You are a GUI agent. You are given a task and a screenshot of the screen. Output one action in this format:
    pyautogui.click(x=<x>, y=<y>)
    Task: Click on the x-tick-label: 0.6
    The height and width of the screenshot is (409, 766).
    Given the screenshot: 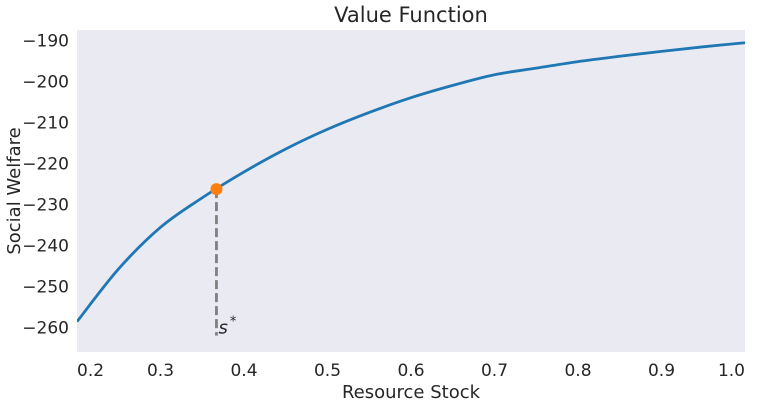 What is the action you would take?
    pyautogui.click(x=410, y=371)
    